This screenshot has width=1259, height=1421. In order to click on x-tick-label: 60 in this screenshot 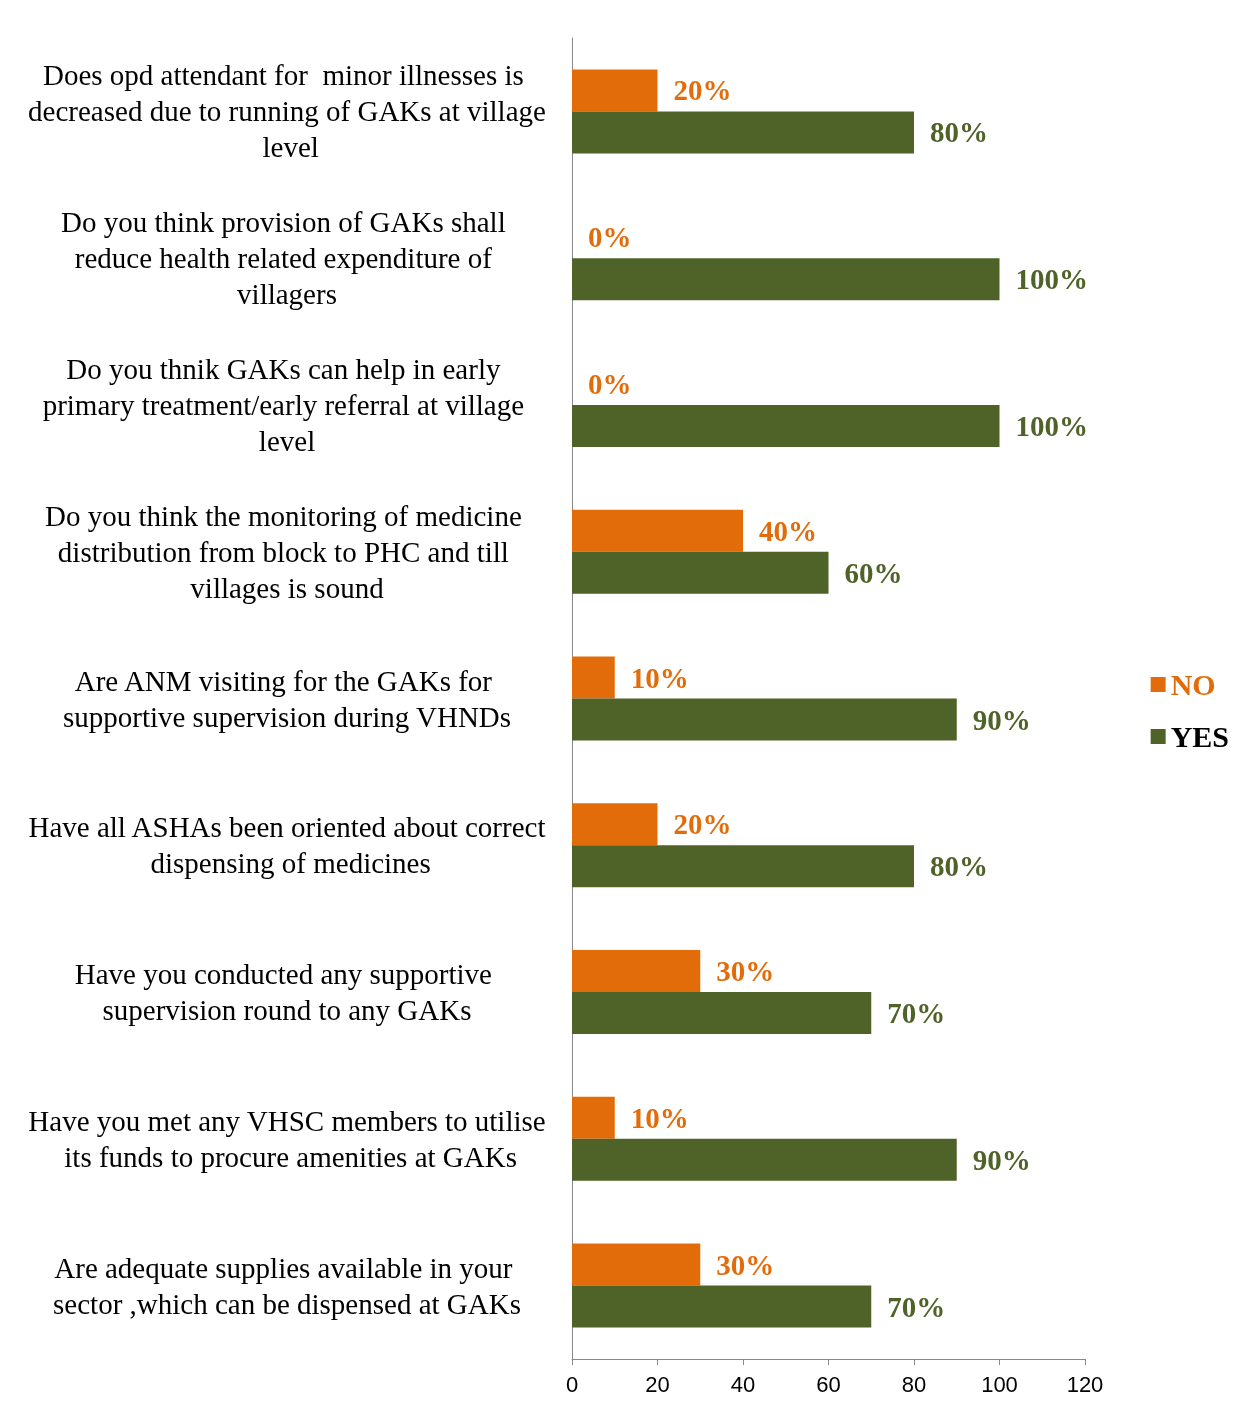, I will do `click(828, 1384)`.